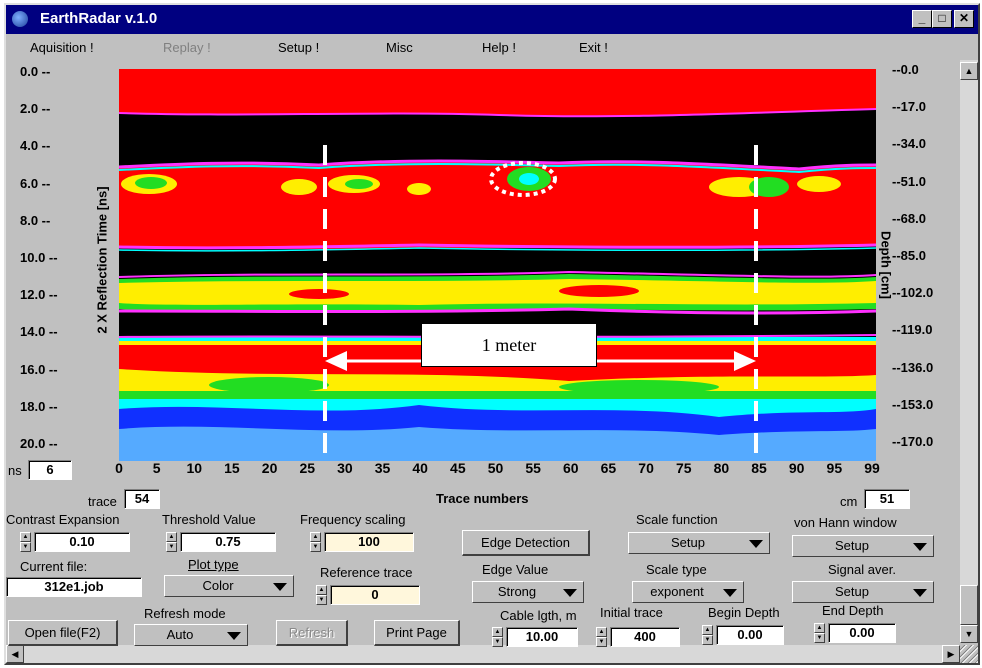  What do you see at coordinates (853, 610) in the screenshot?
I see `end-depth-label: End Depth` at bounding box center [853, 610].